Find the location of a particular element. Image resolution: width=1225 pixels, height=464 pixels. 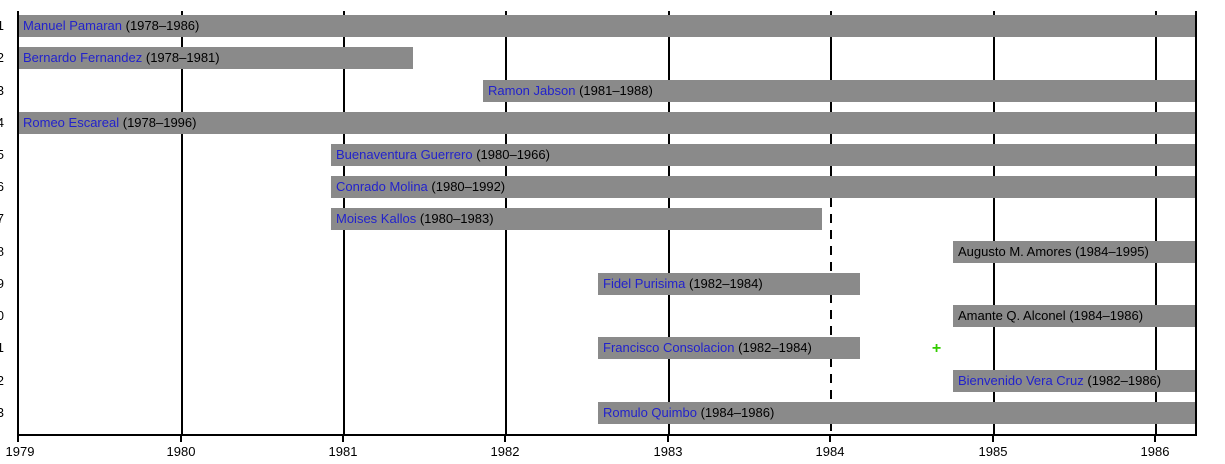

person-link: Bienvenido Vera Cruz is located at coordinates (1021, 380).